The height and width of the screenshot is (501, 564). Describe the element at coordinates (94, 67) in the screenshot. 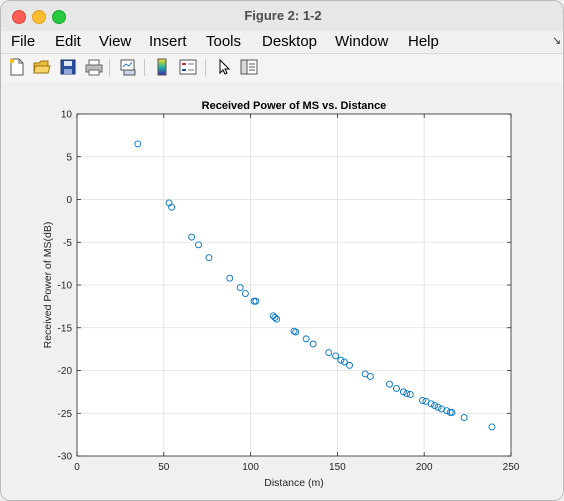

I see `print-icon` at that location.